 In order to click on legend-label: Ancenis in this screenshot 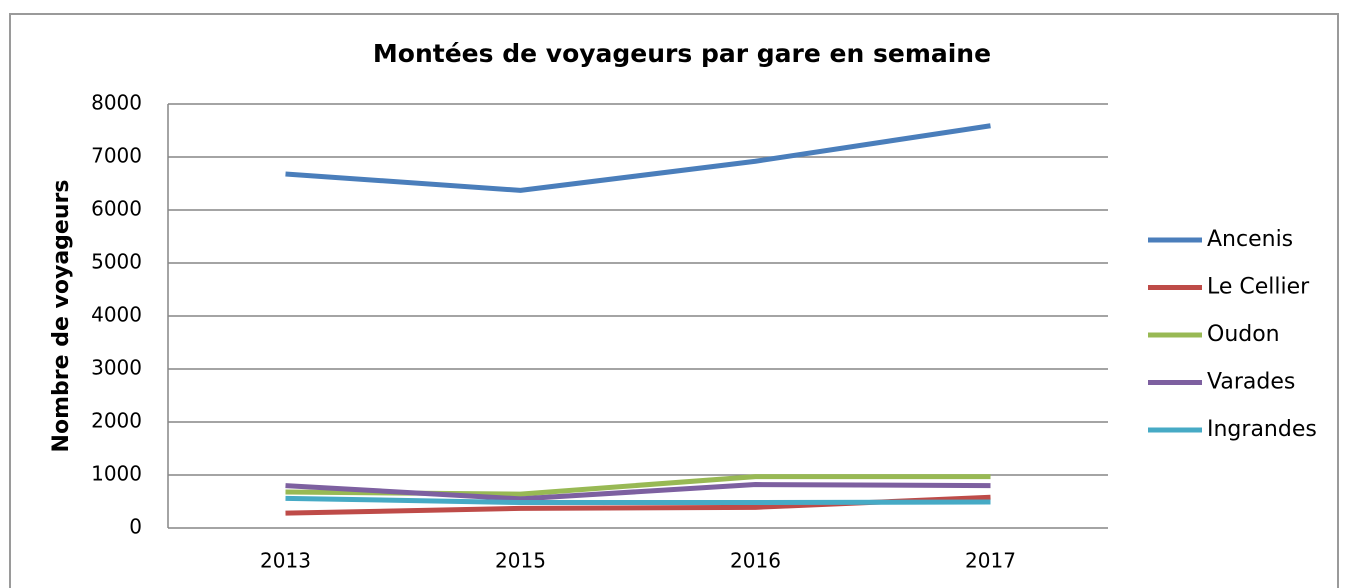, I will do `click(1250, 239)`.